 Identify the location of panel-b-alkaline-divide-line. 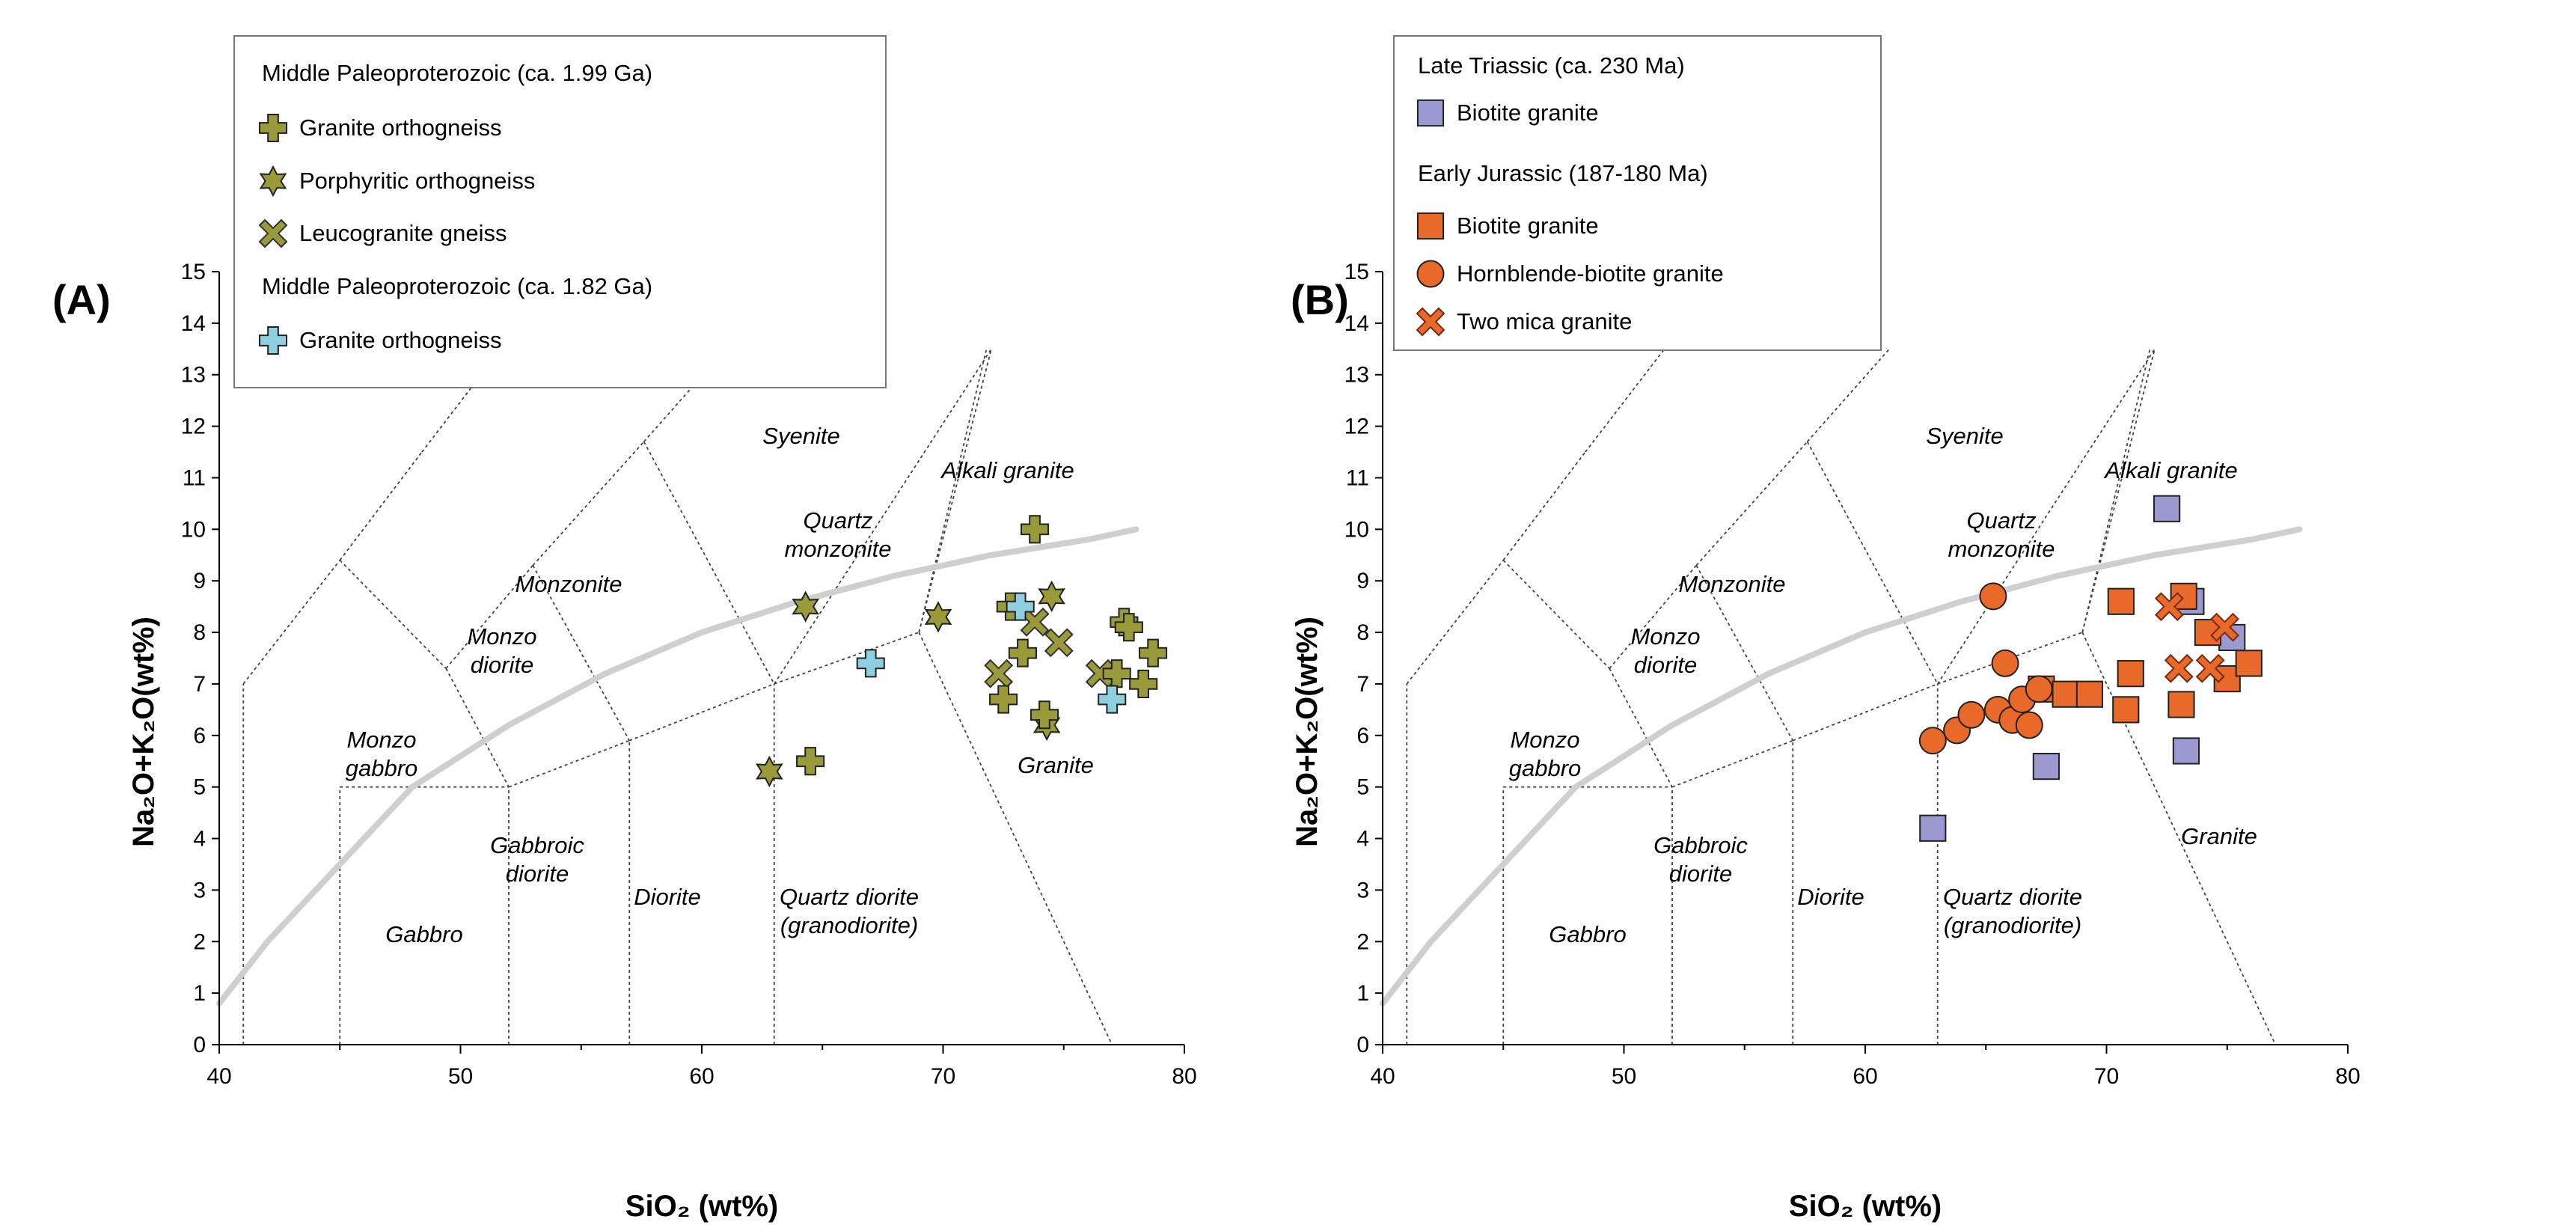
(1842, 766).